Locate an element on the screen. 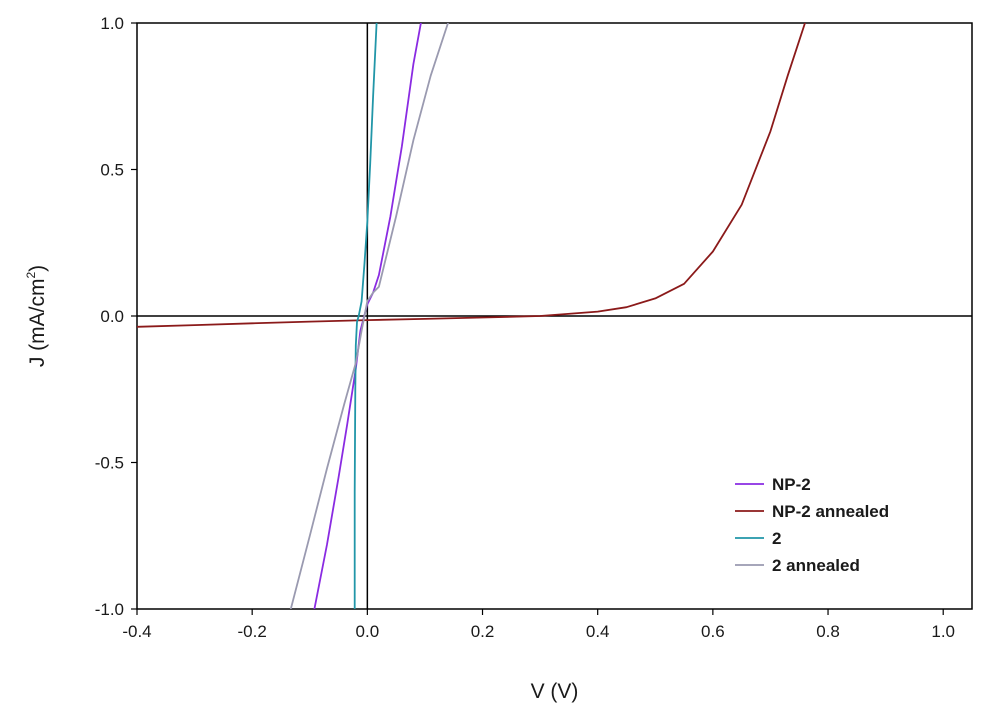 This screenshot has height=716, width=1000. x-tick-label: 0.8 is located at coordinates (828, 631).